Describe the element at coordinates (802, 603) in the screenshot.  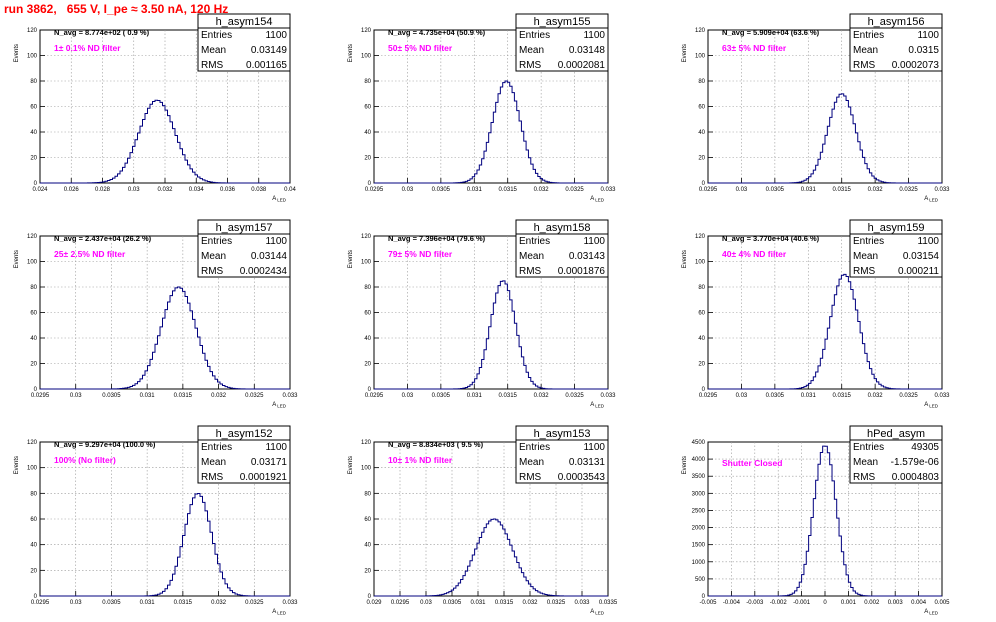
I see `x-tick-label: -0.001` at that location.